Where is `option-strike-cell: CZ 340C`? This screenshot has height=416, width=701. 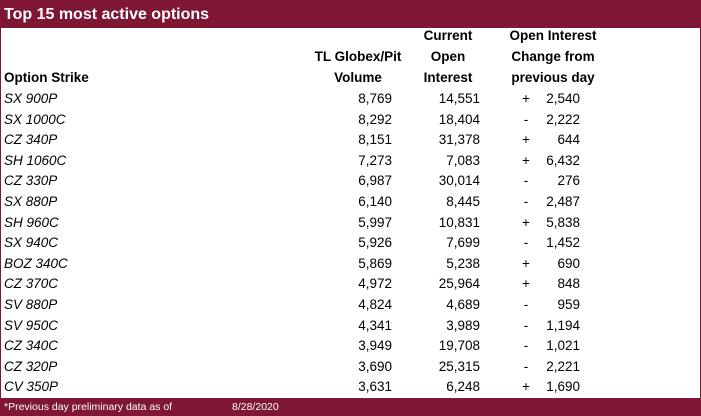
option-strike-cell: CZ 340C is located at coordinates (31, 346).